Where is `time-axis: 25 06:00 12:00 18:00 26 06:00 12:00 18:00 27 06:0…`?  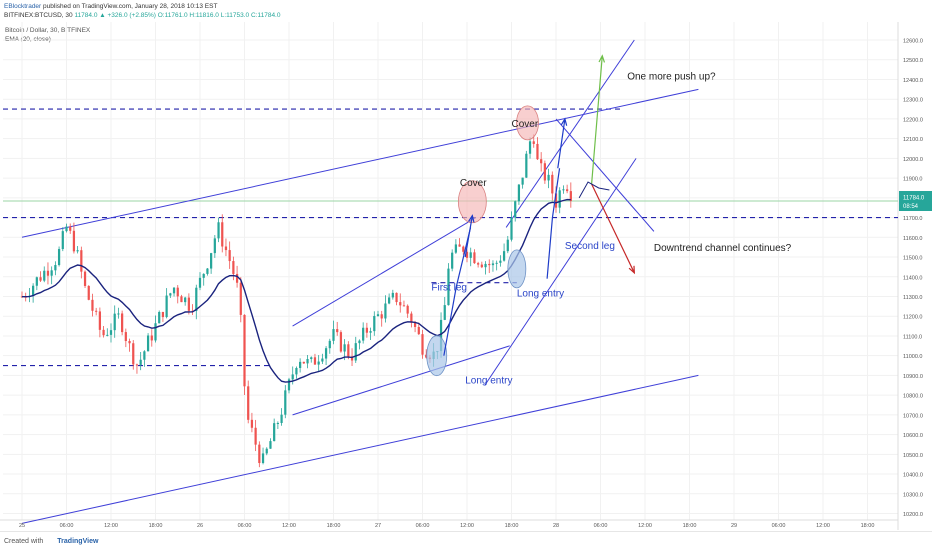 time-axis: 25 06:00 12:00 18:00 26 06:00 12:00 18:00 27 06:0… is located at coordinates (446, 526).